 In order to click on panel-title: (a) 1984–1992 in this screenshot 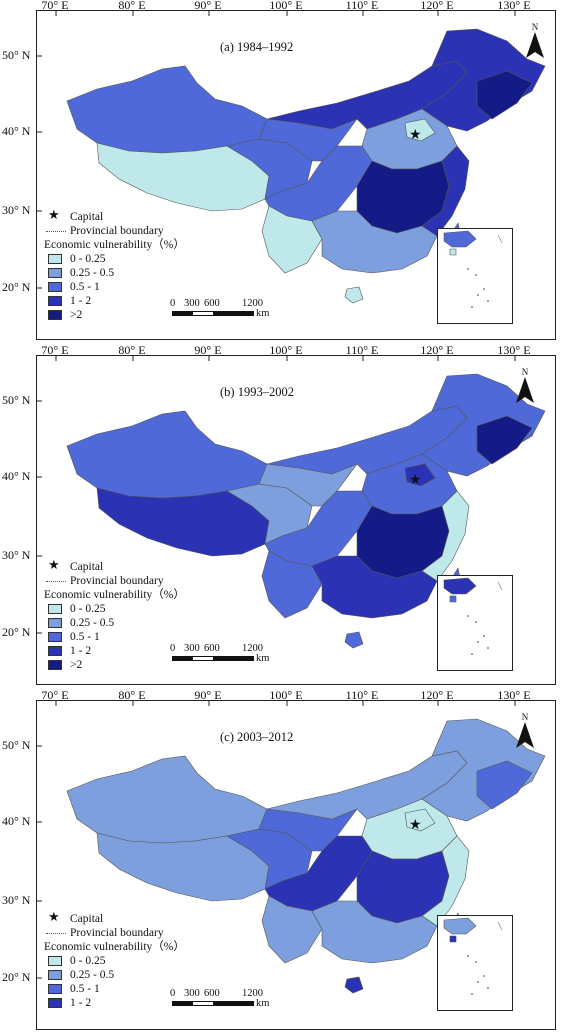, I will do `click(257, 47)`.